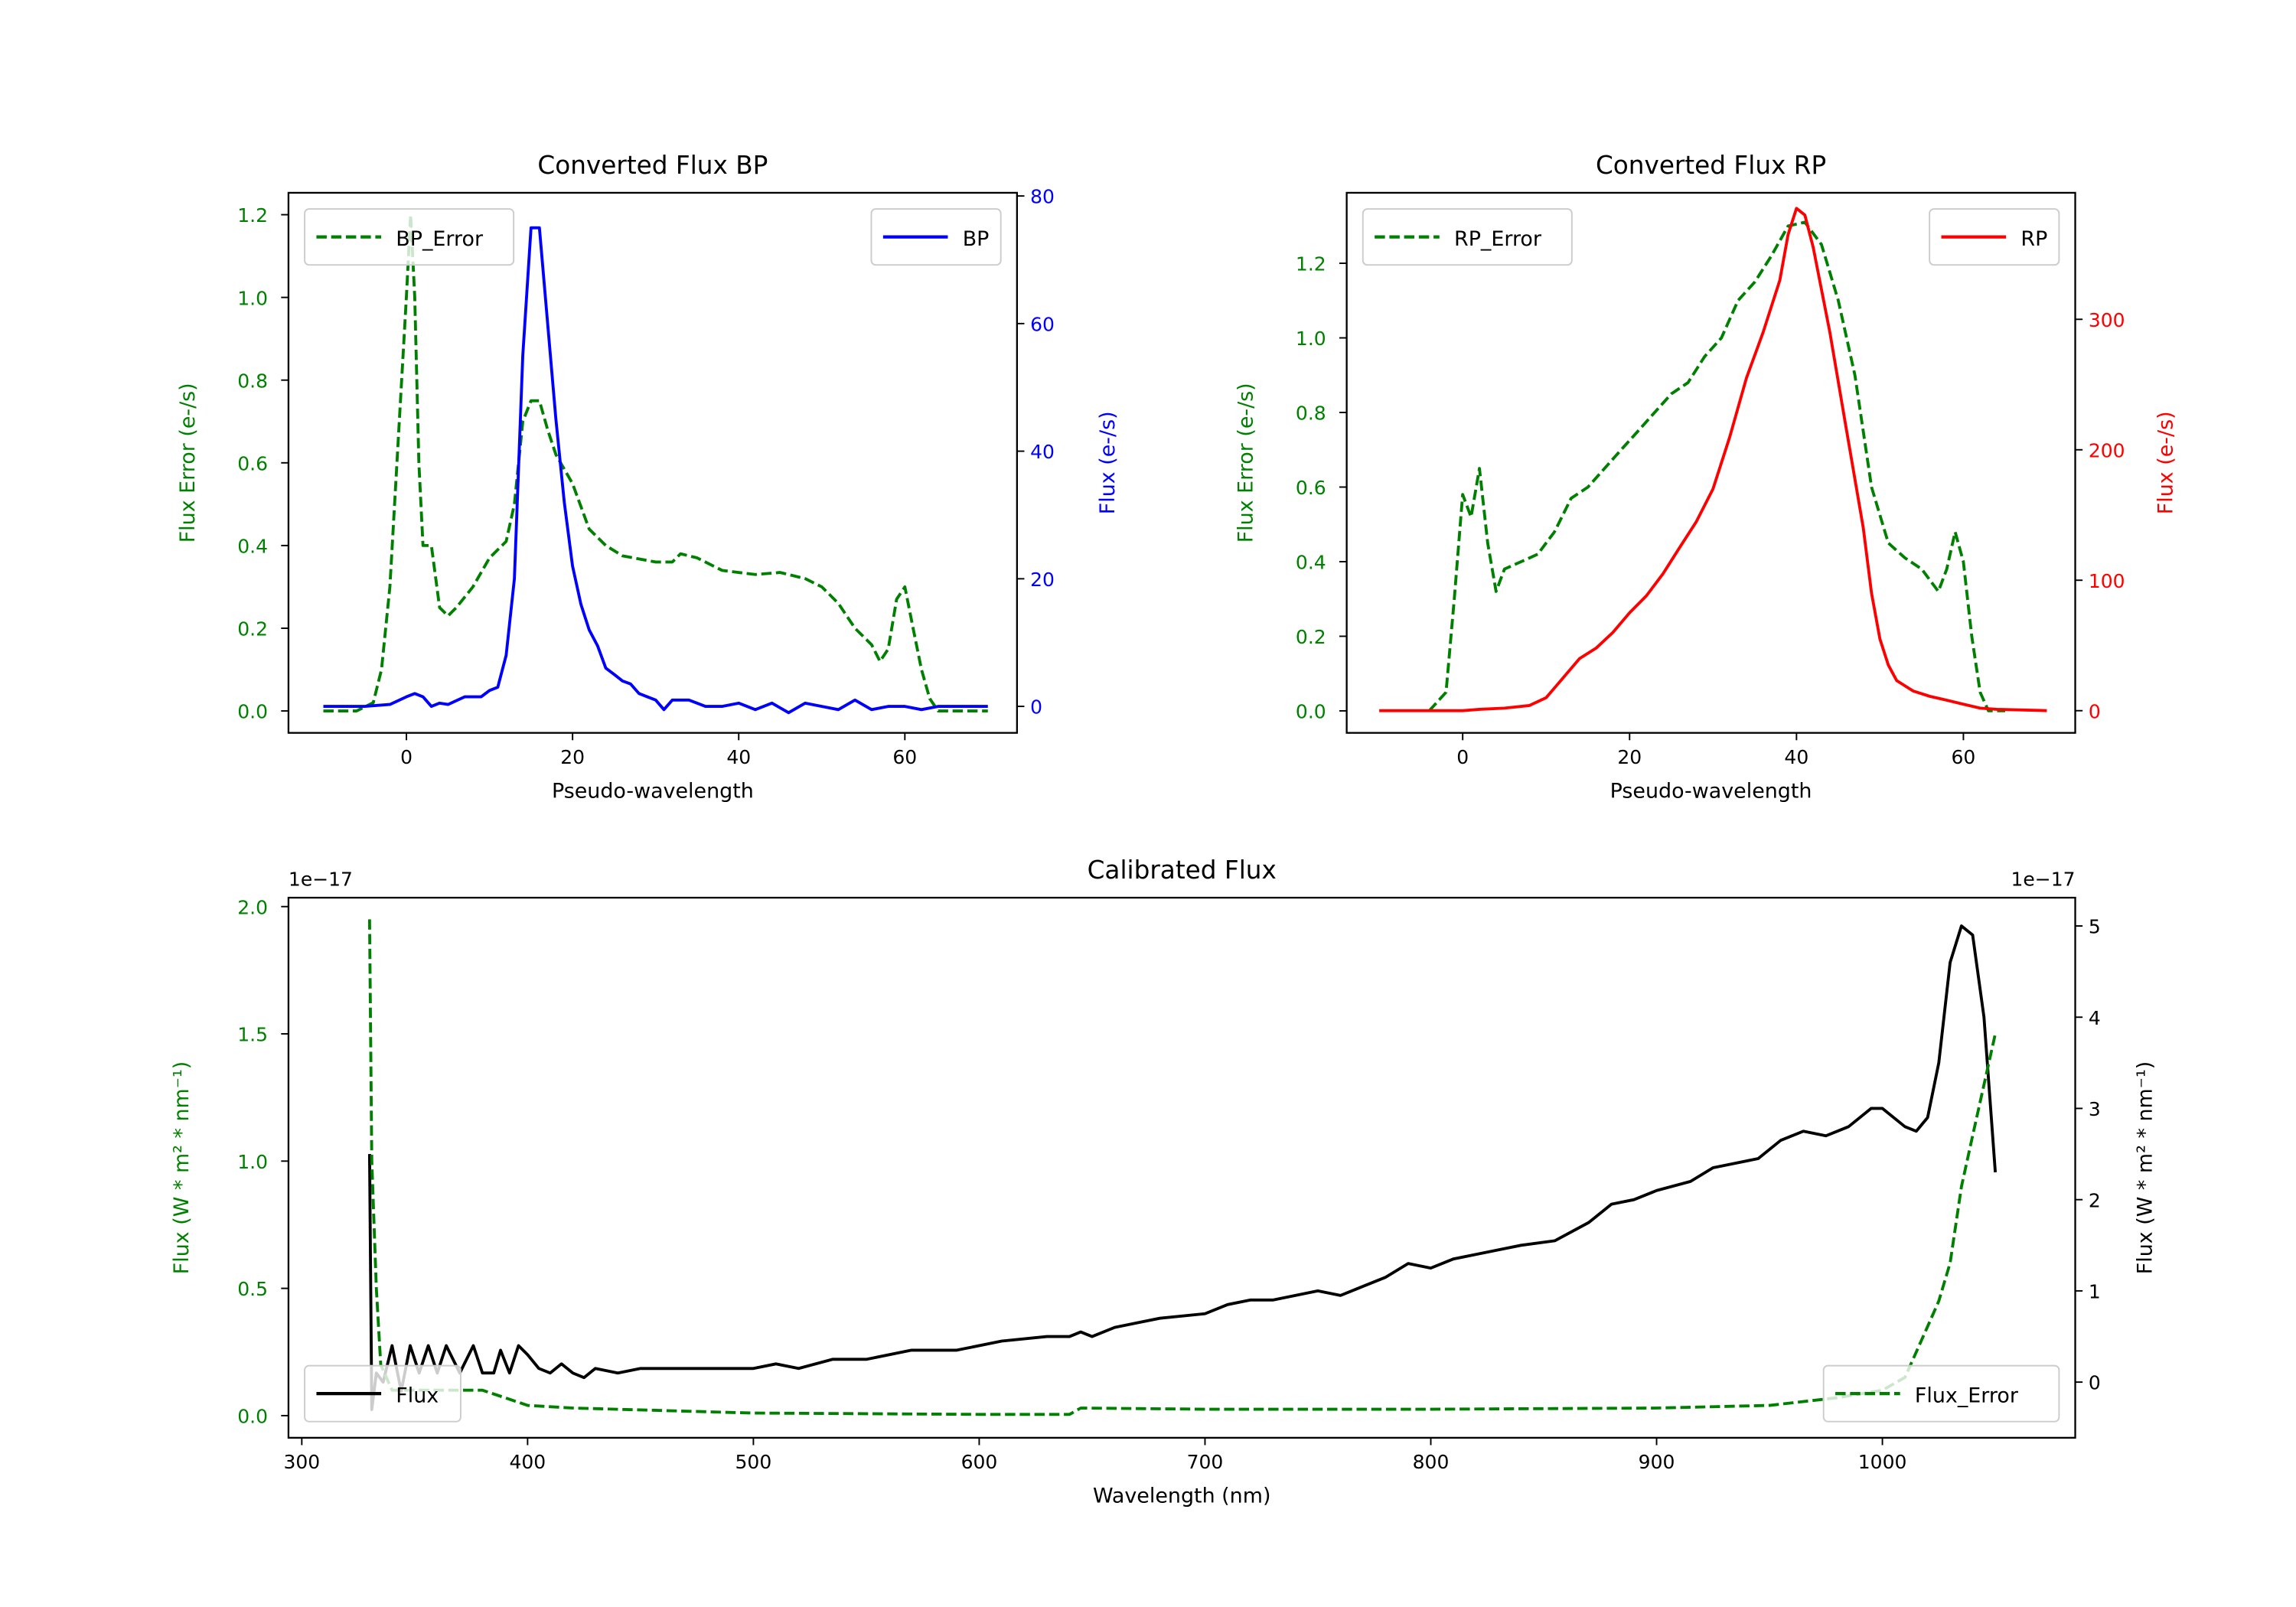 This screenshot has height=1607, width=2296. What do you see at coordinates (182, 1167) in the screenshot?
I see `y-left-axis-label: Flux (W * m² * nm⁻¹)` at bounding box center [182, 1167].